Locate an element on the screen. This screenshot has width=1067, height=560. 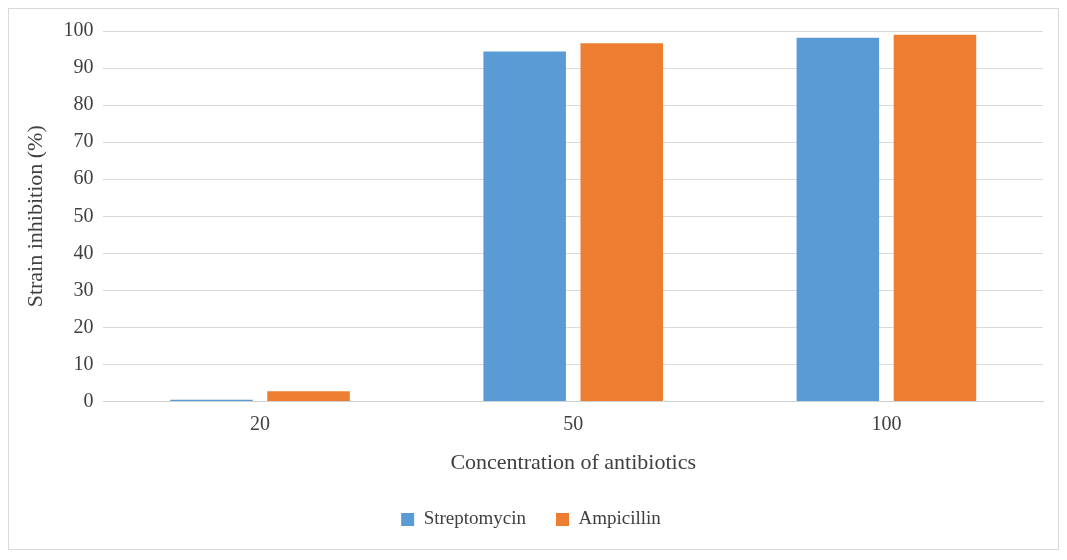
y-tick-label: 80 is located at coordinates (83, 103).